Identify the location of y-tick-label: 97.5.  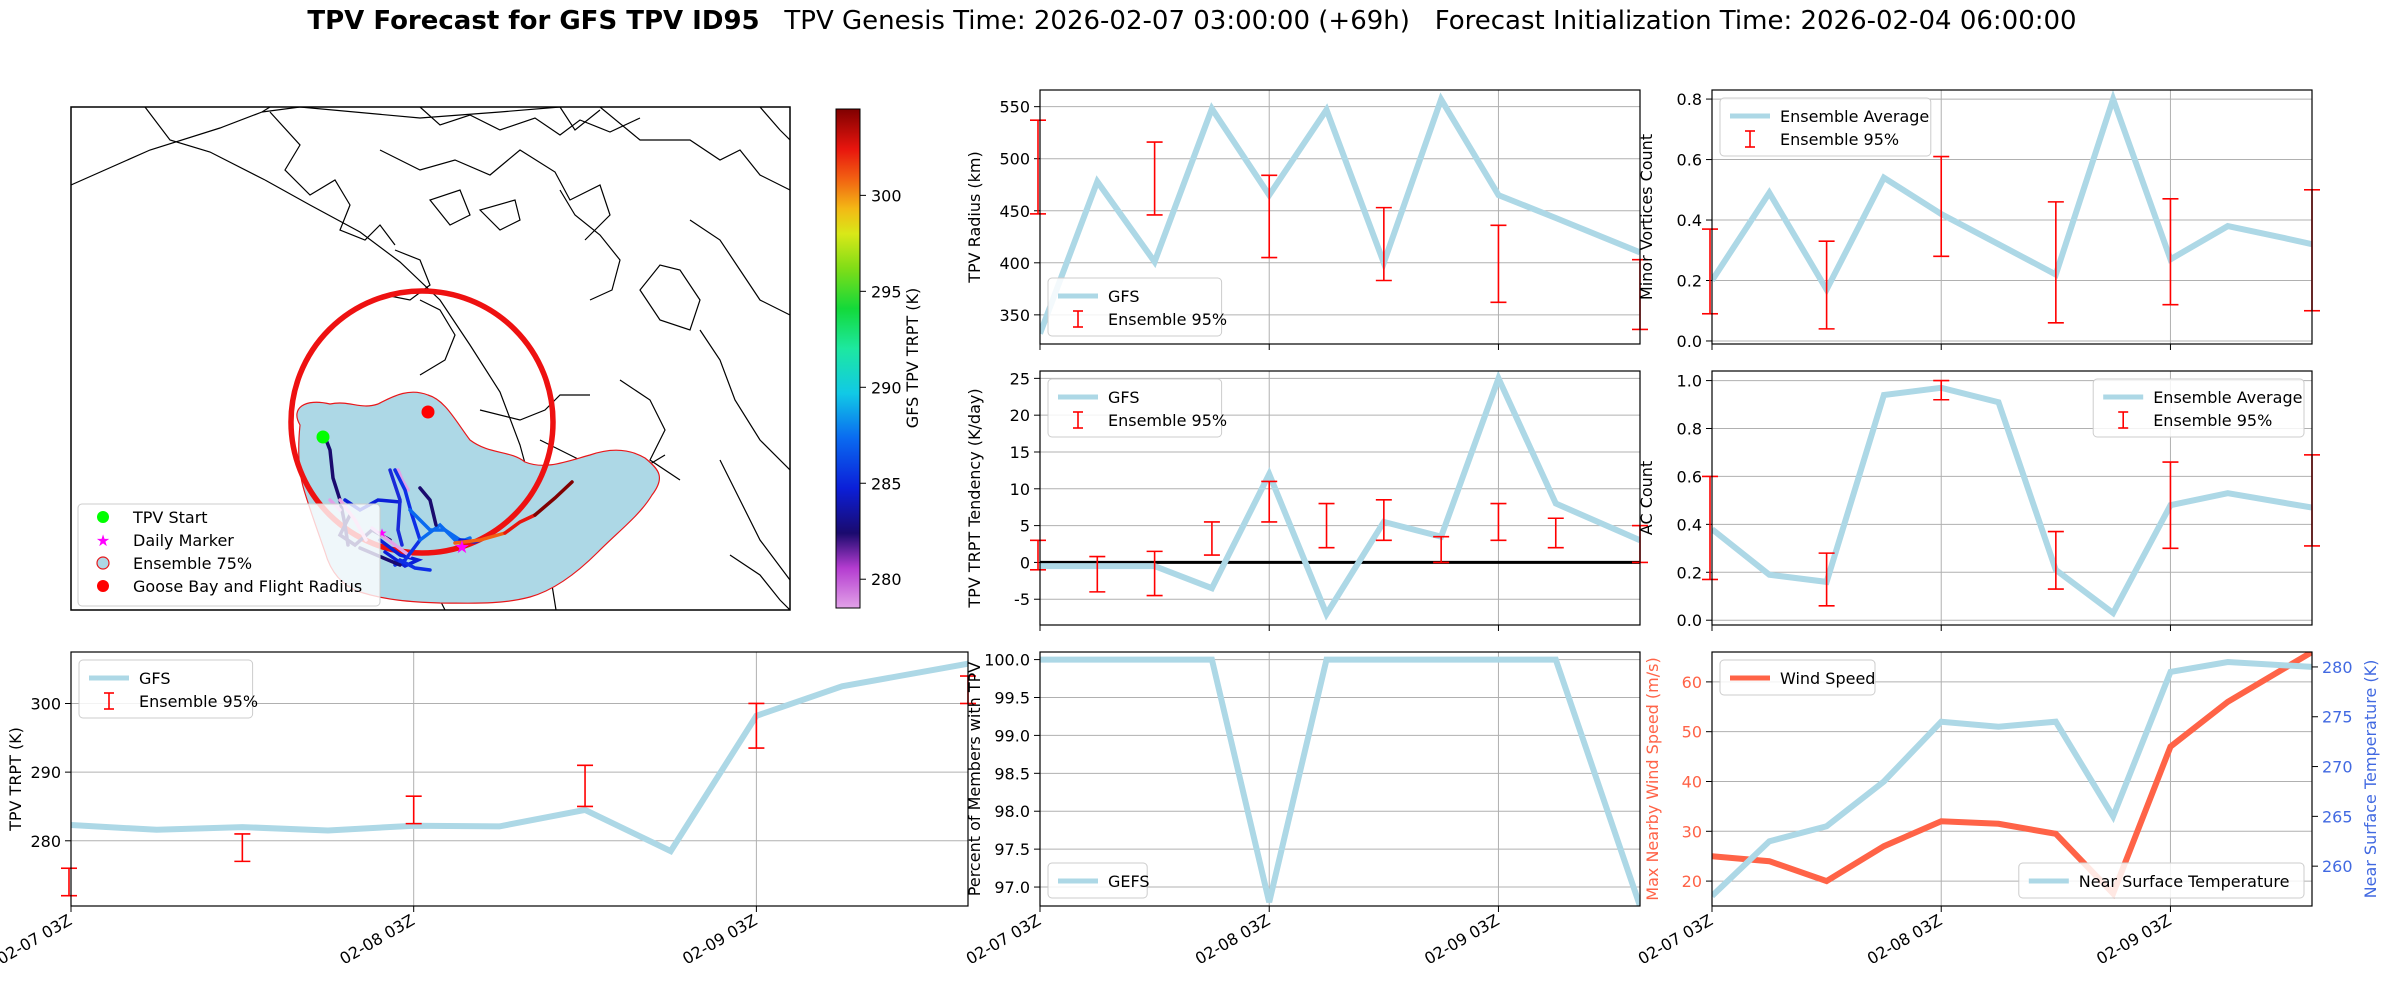
(1012, 849).